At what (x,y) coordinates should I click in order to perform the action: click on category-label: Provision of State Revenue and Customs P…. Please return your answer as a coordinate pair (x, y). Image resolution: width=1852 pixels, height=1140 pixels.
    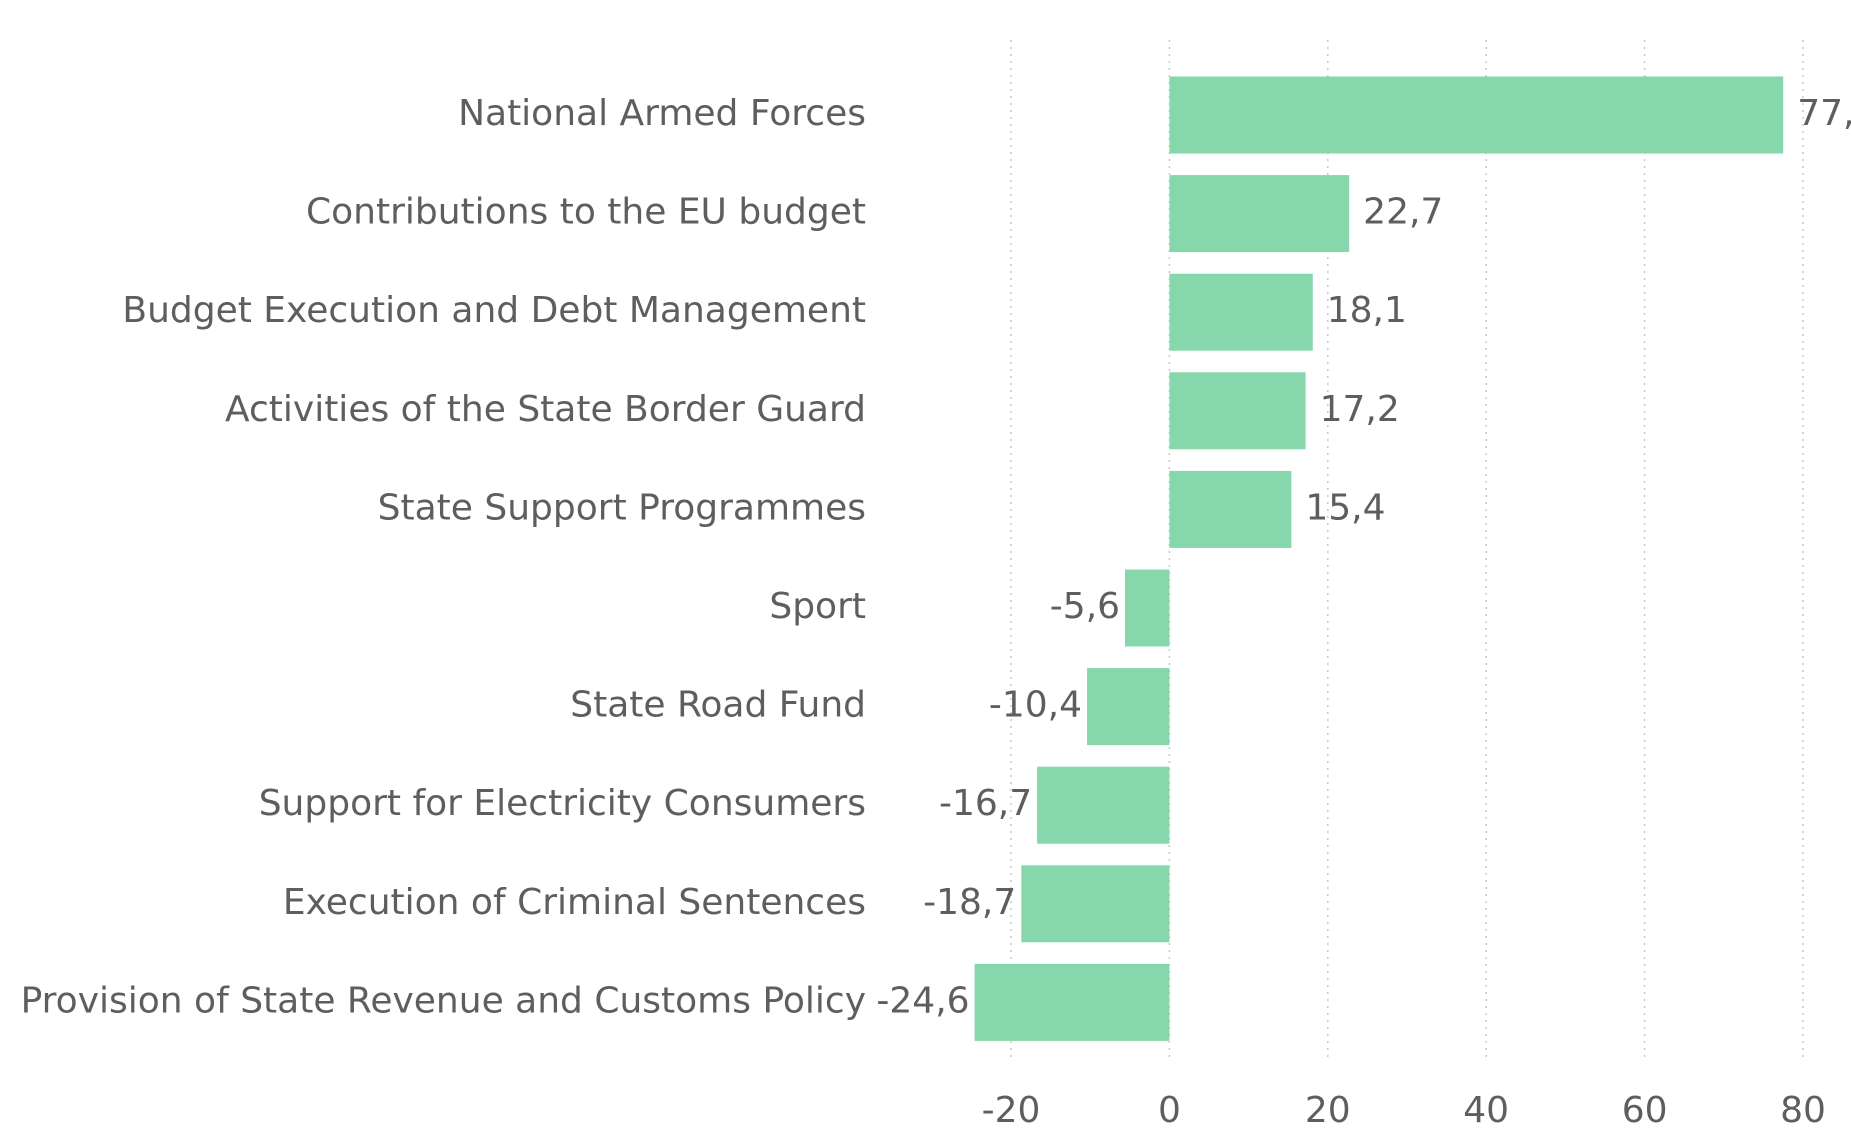
    Looking at the image, I should click on (443, 1000).